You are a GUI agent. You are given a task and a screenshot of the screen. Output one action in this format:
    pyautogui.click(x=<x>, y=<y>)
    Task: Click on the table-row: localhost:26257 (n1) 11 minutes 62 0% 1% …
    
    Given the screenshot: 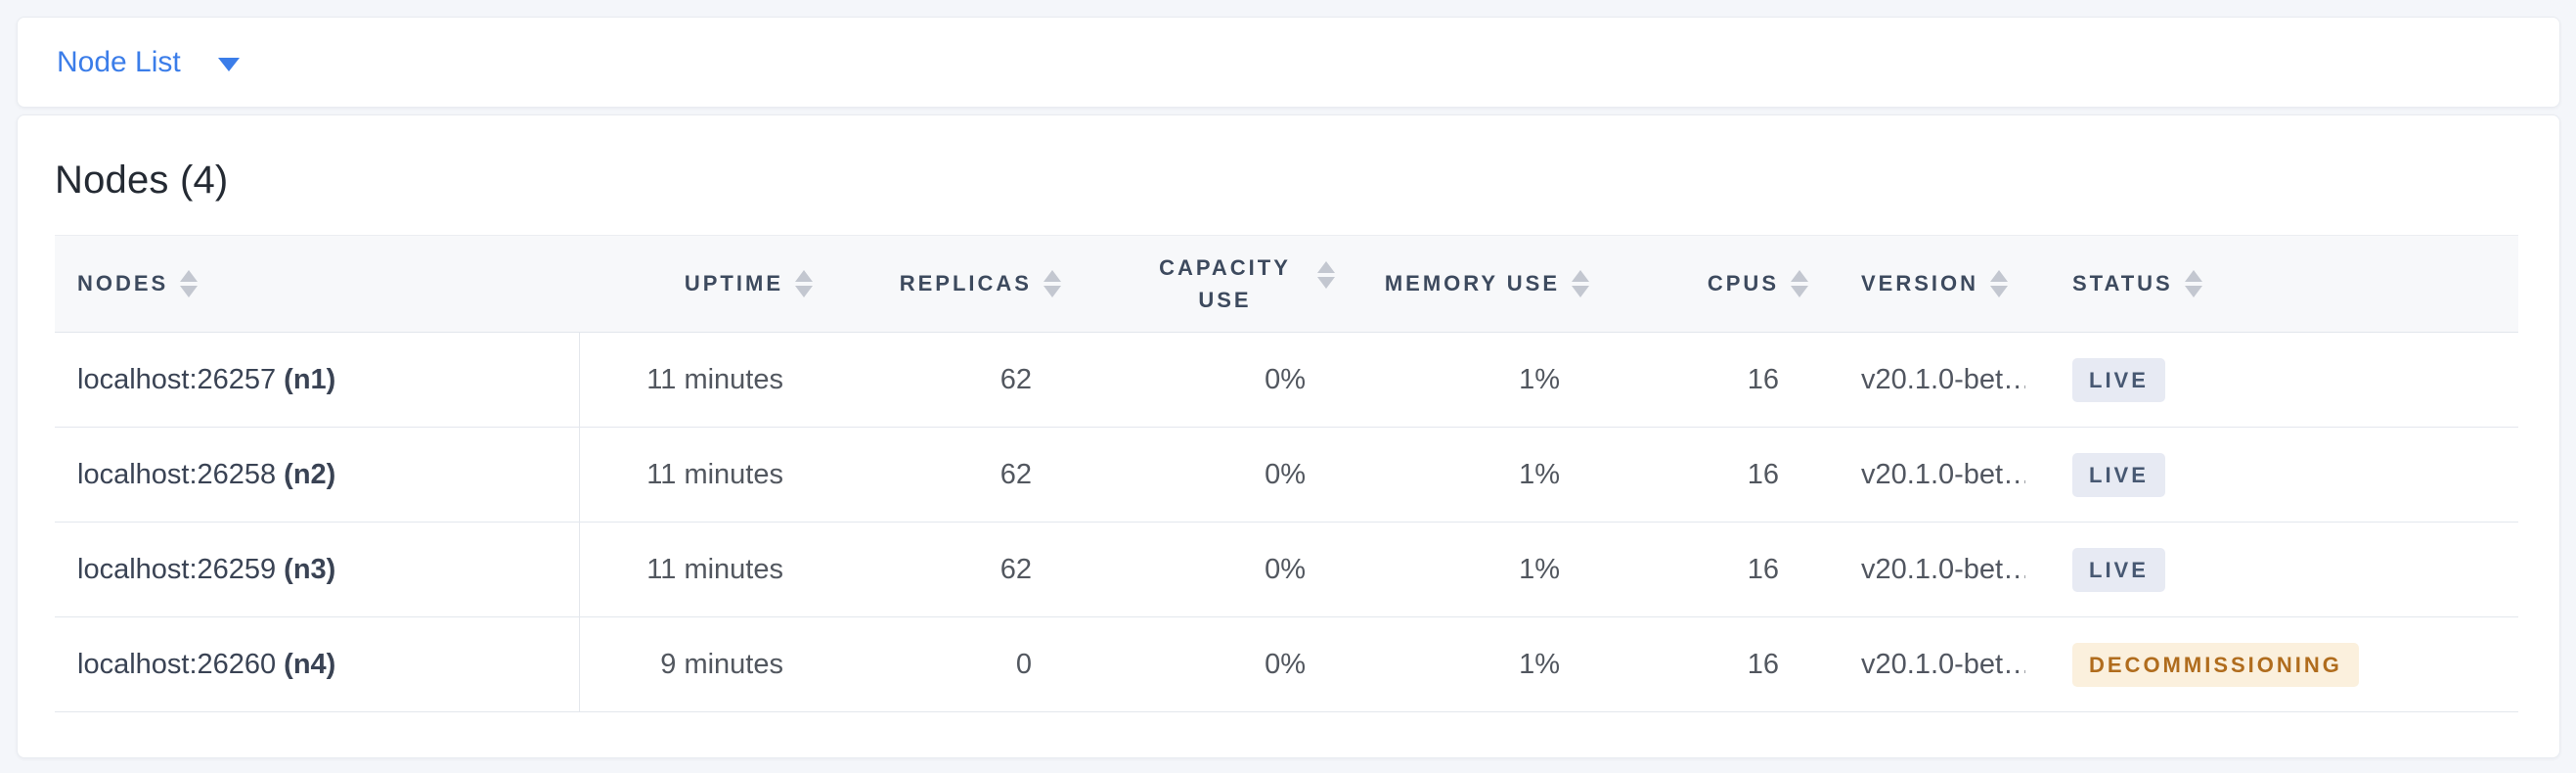 What is the action you would take?
    pyautogui.click(x=1286, y=380)
    